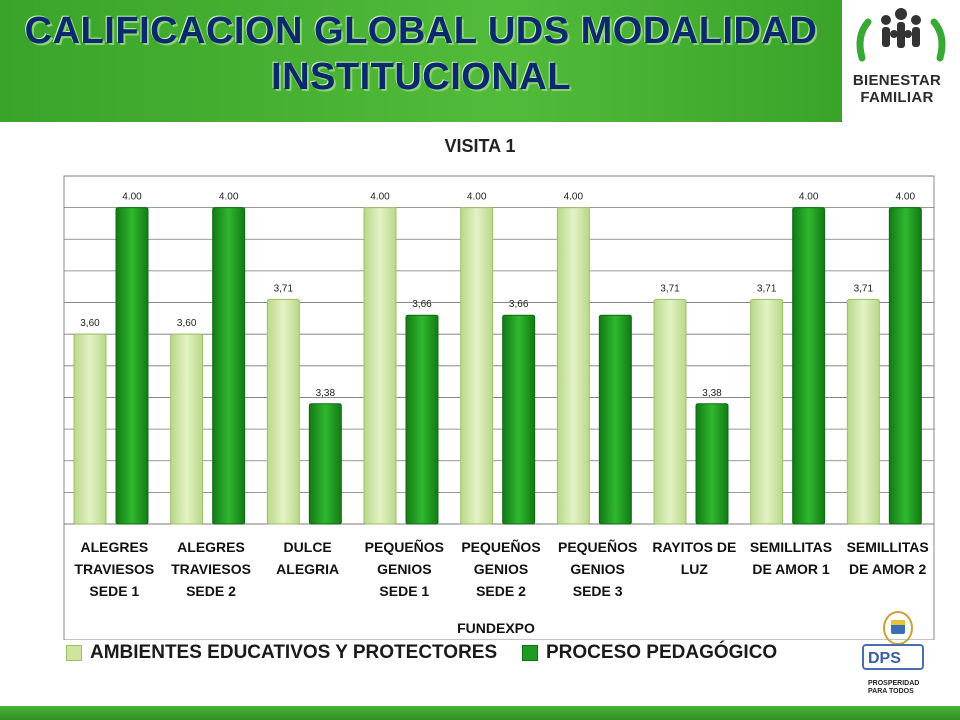  I want to click on title-banner, so click(421, 61).